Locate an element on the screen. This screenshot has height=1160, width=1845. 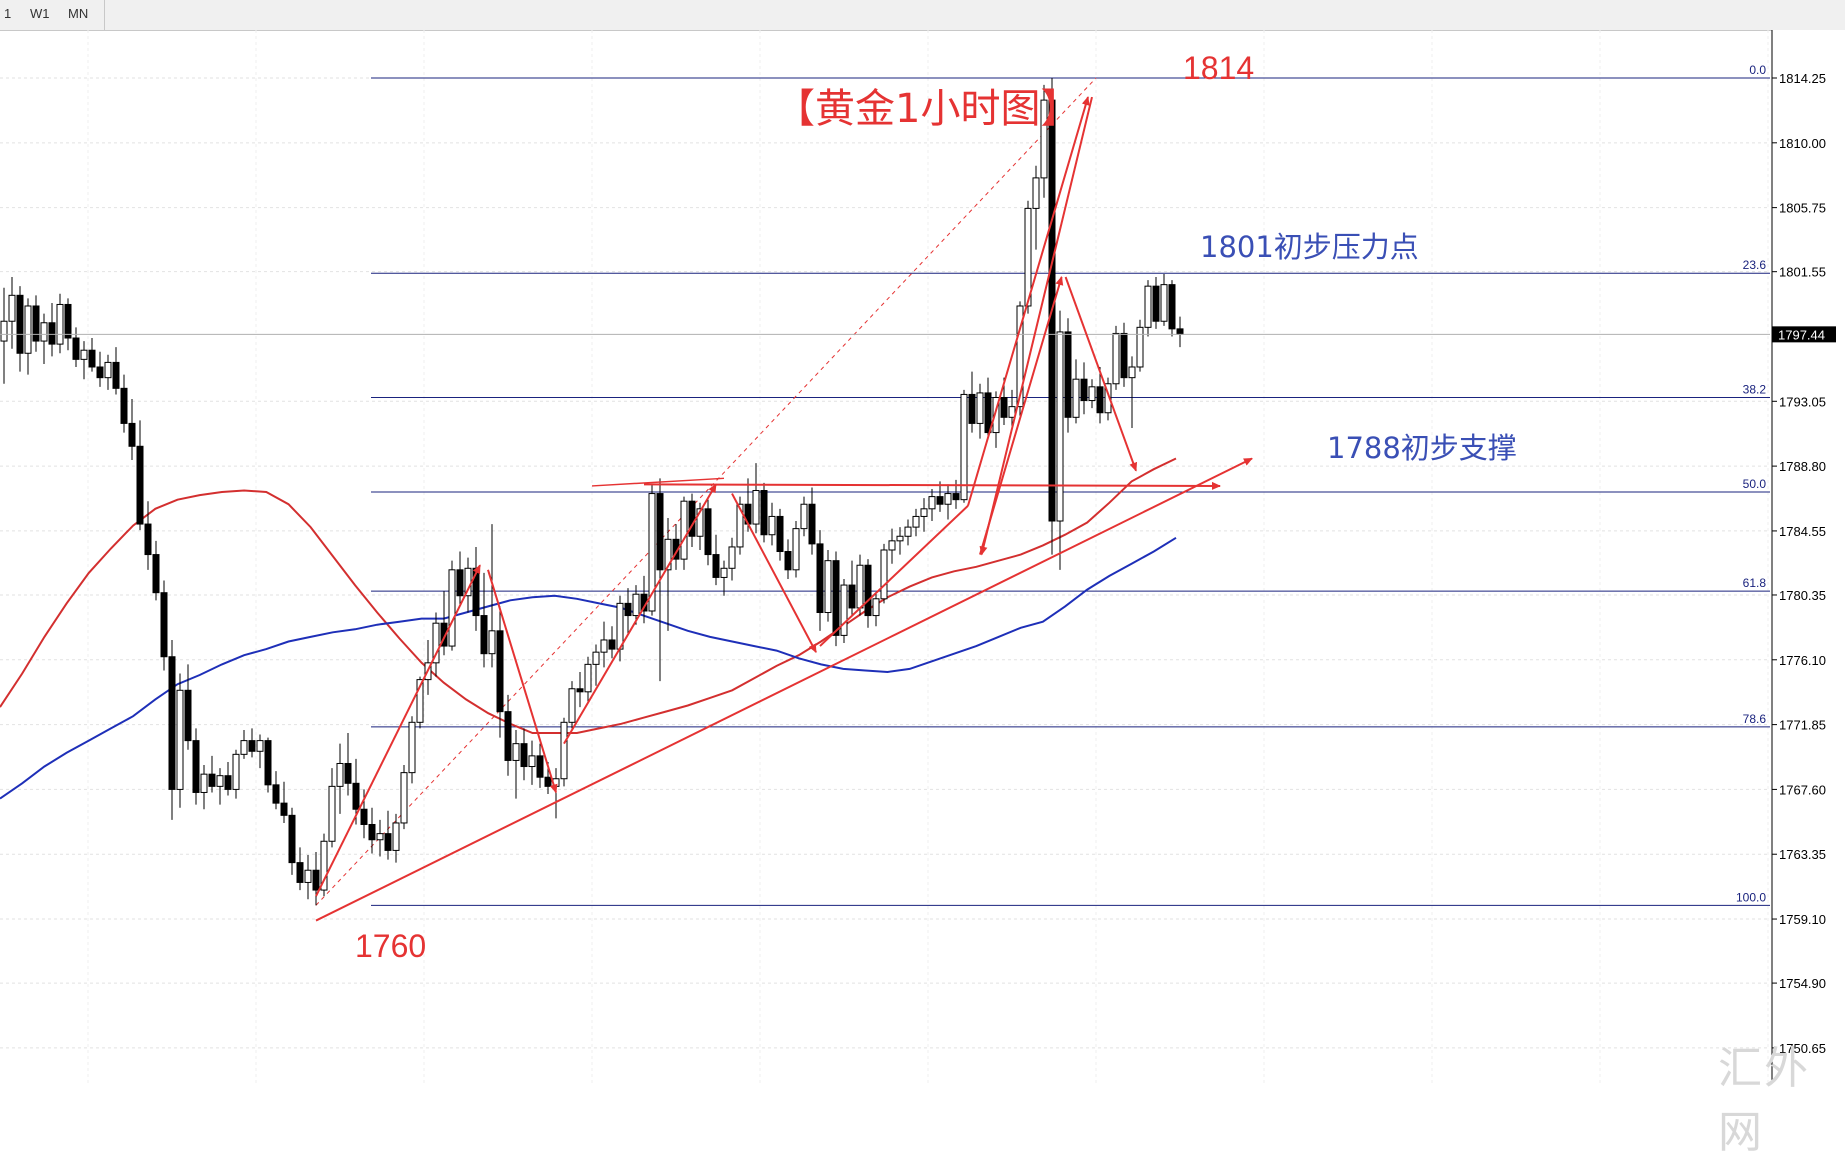
axis-tick-label: 1814.25 is located at coordinates (1802, 78).